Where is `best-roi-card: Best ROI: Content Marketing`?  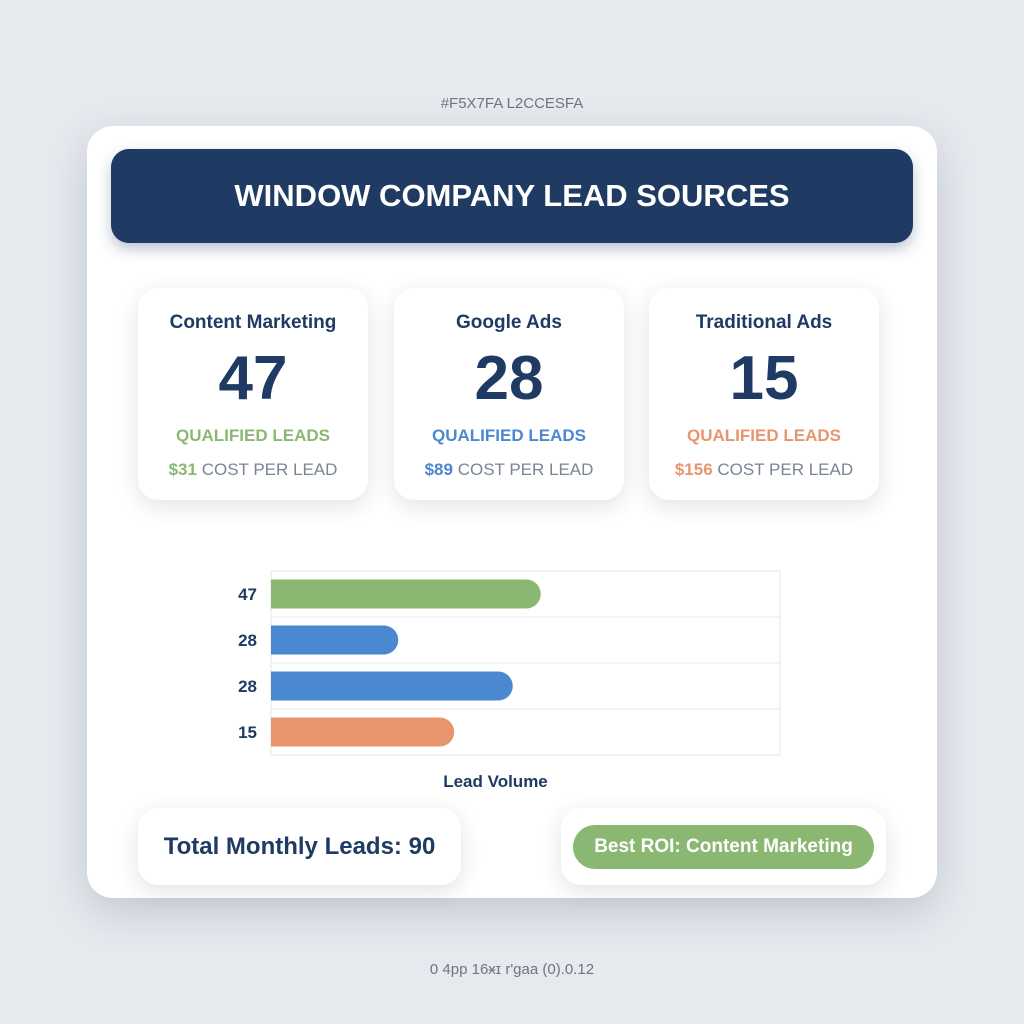
best-roi-card: Best ROI: Content Marketing is located at coordinates (723, 846).